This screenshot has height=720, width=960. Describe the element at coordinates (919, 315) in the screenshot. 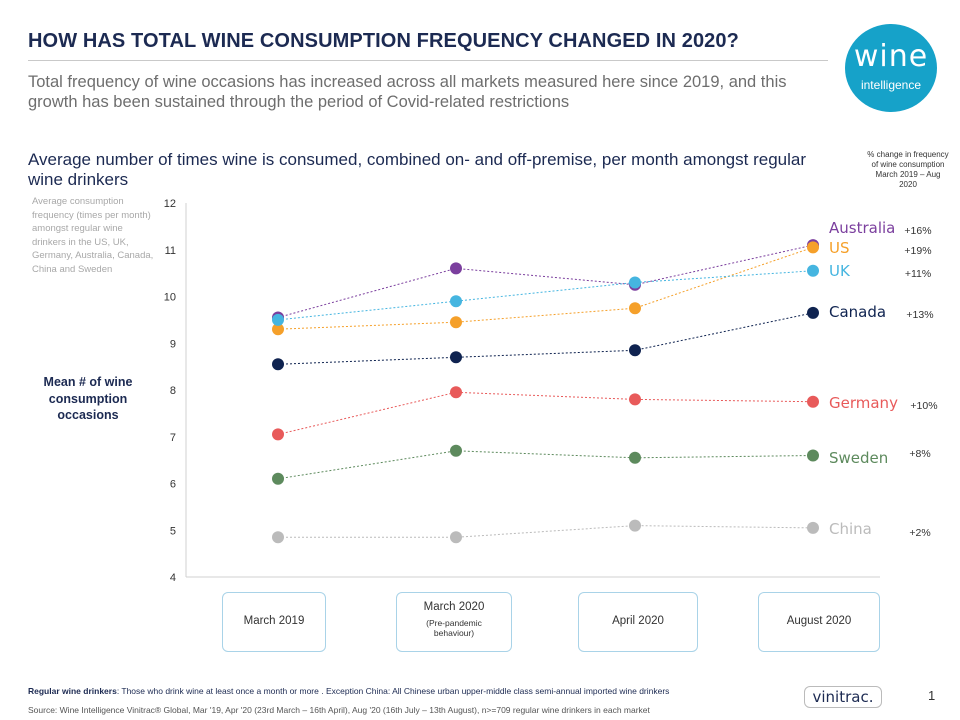

I see `change-label-canada: +13%` at that location.